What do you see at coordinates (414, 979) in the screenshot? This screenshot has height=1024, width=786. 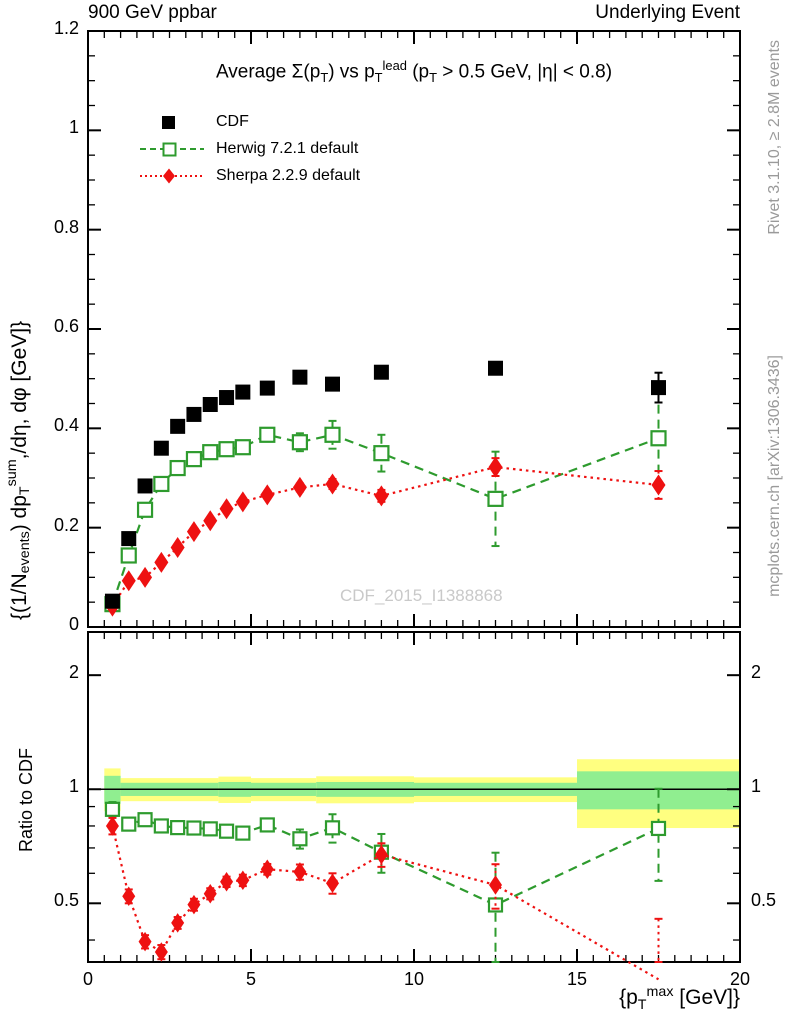 I see `tick-label: 10` at bounding box center [414, 979].